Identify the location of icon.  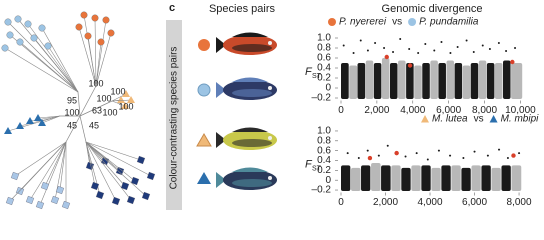
(204, 45).